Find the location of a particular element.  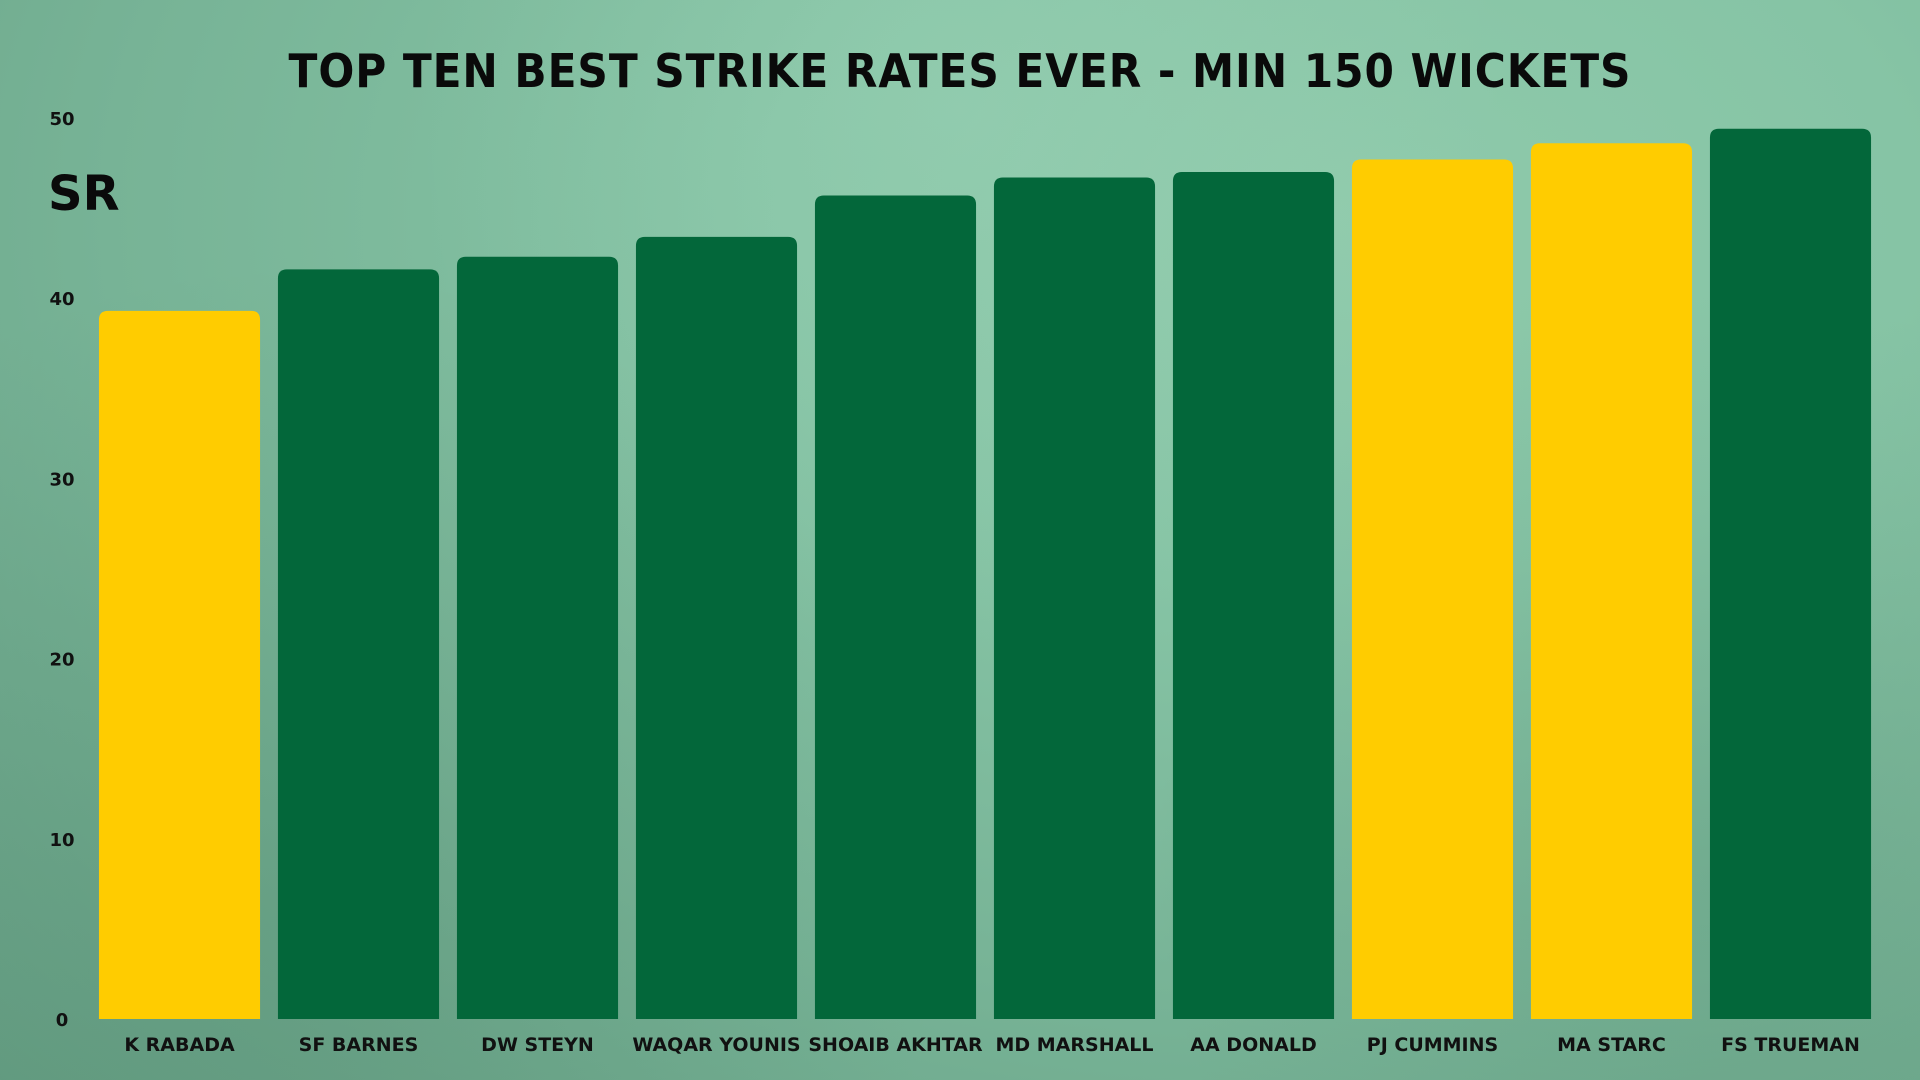

x-tick-label: FS TRUEMAN is located at coordinates (1790, 1045).